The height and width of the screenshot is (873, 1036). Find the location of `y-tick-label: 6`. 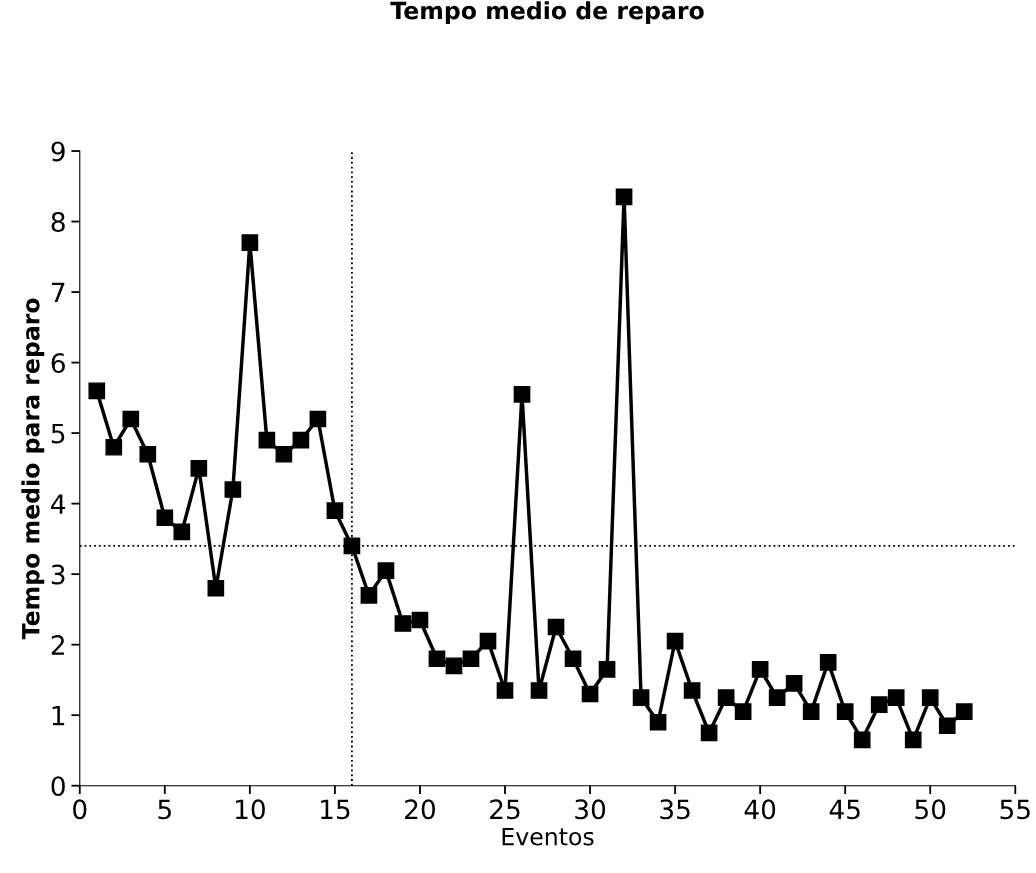

y-tick-label: 6 is located at coordinates (58, 363).